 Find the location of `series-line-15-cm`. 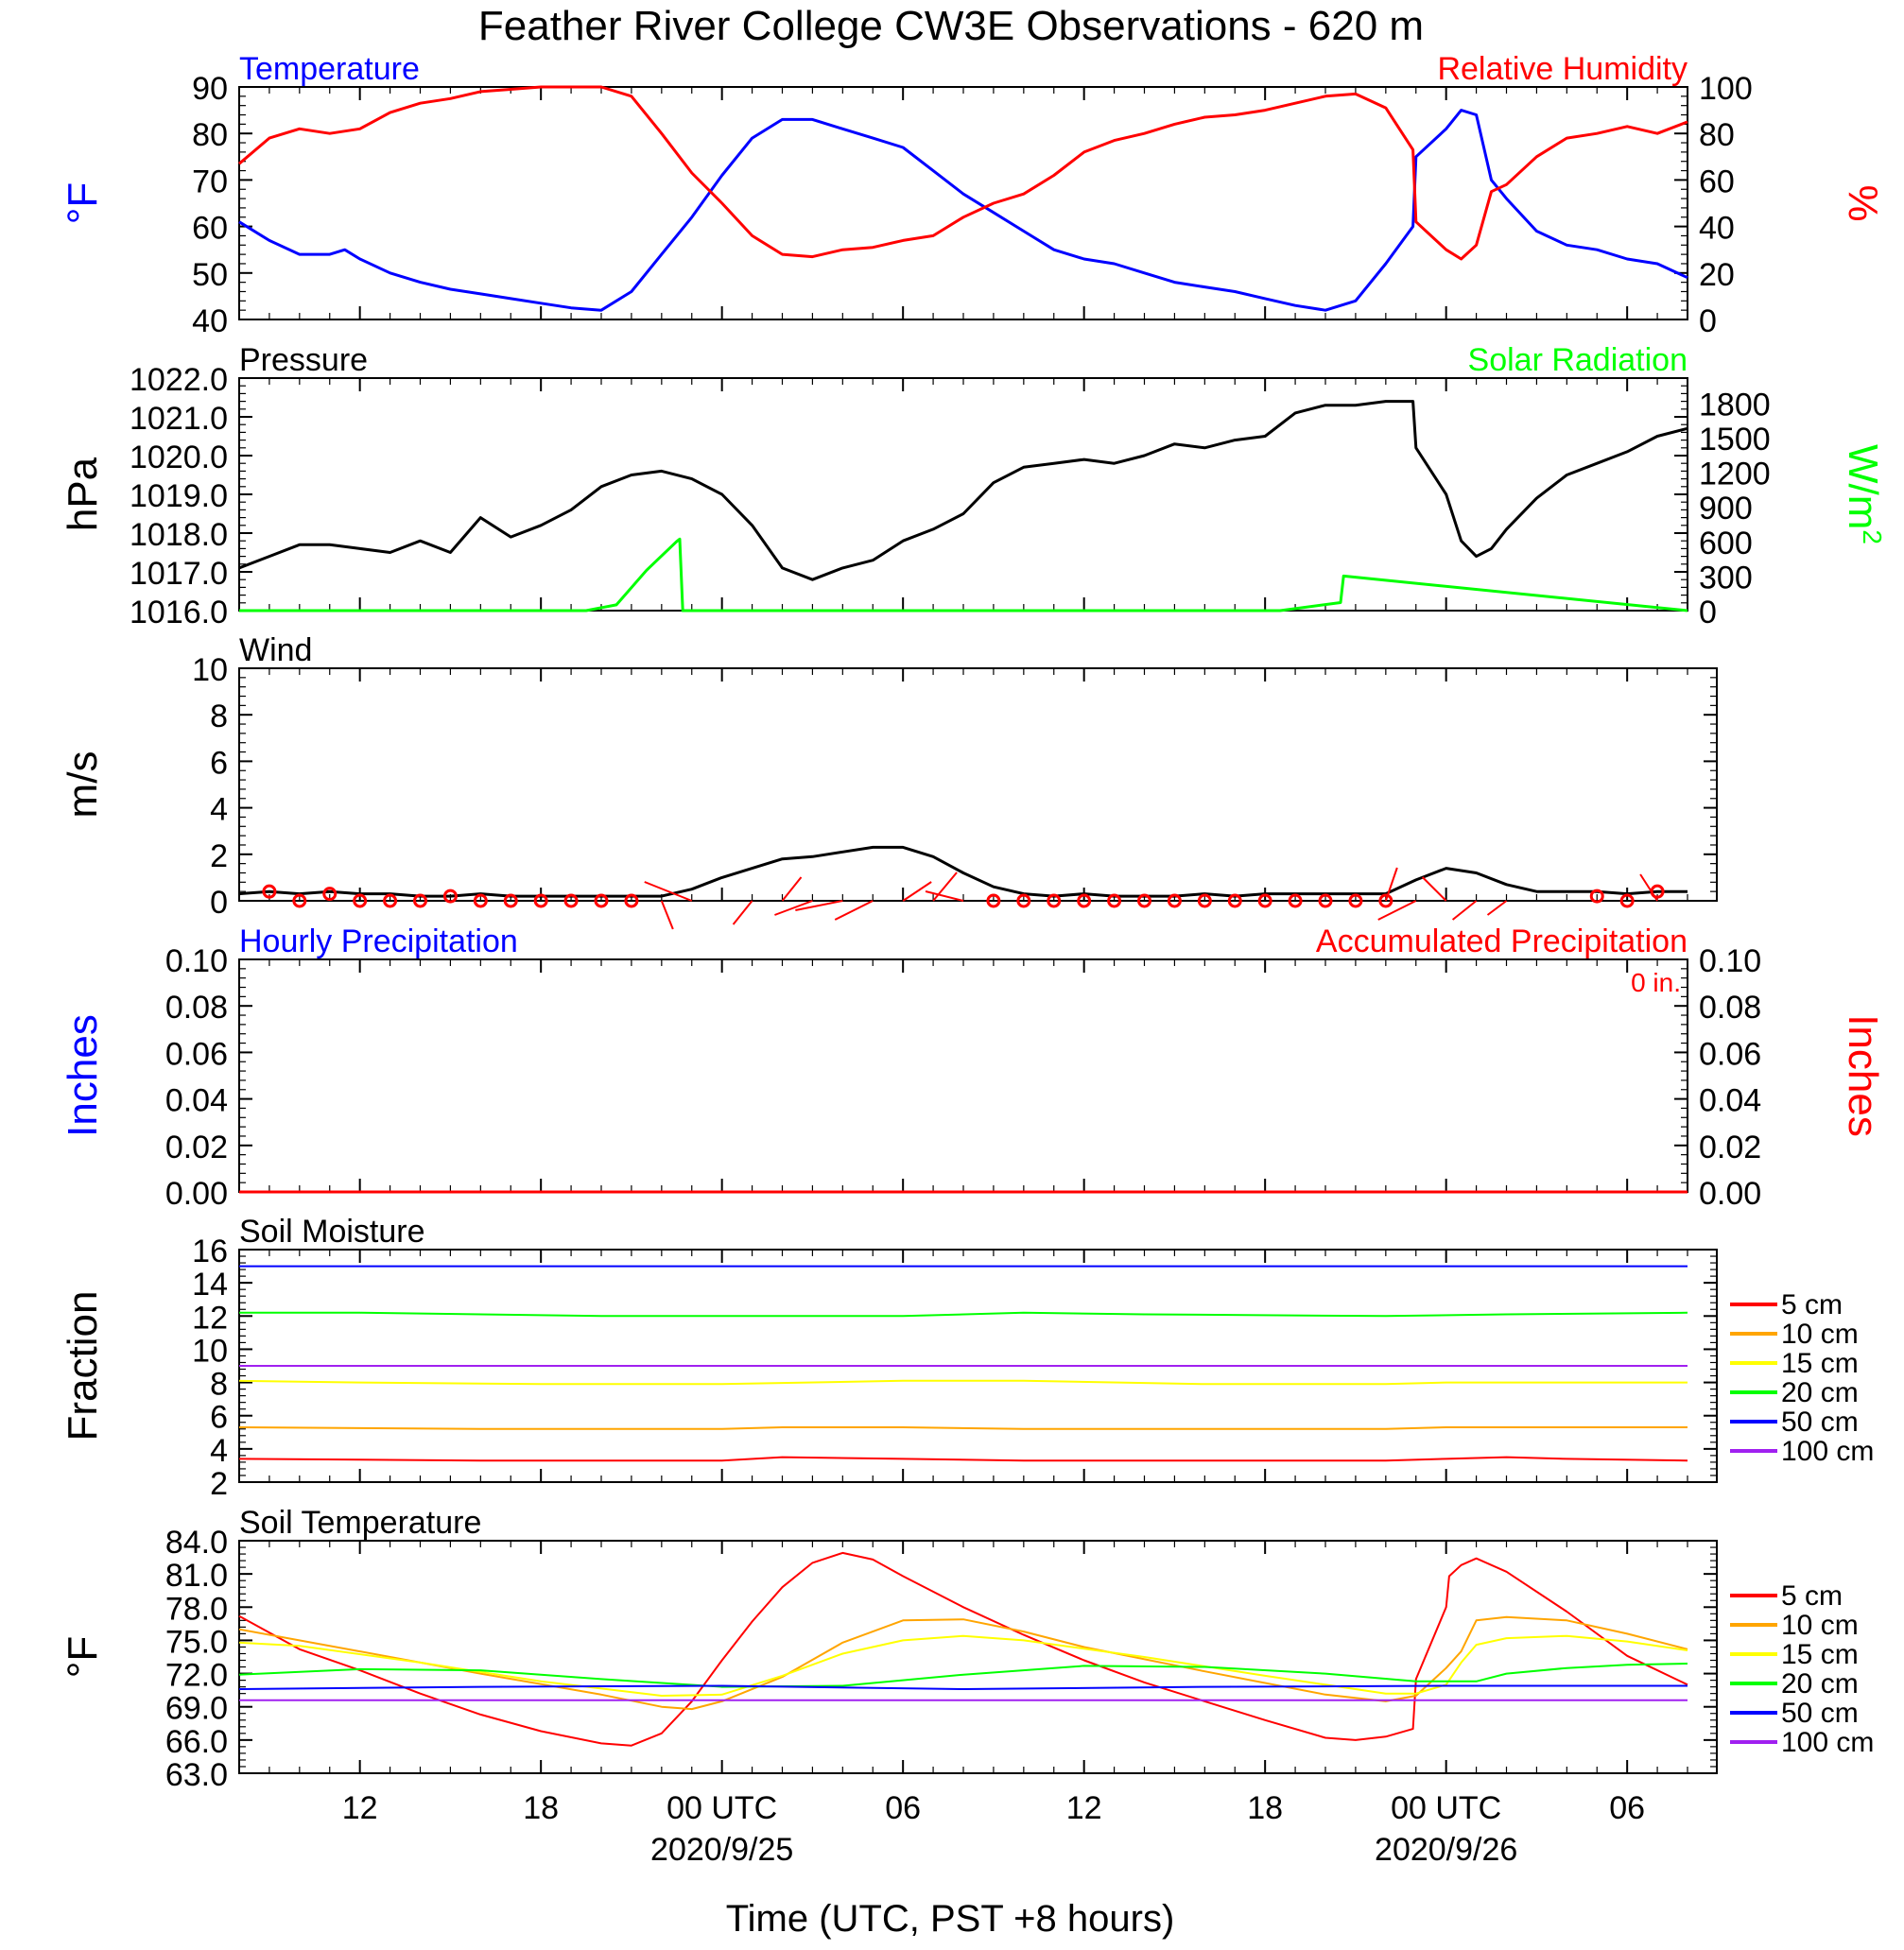

series-line-15-cm is located at coordinates (963, 1665).